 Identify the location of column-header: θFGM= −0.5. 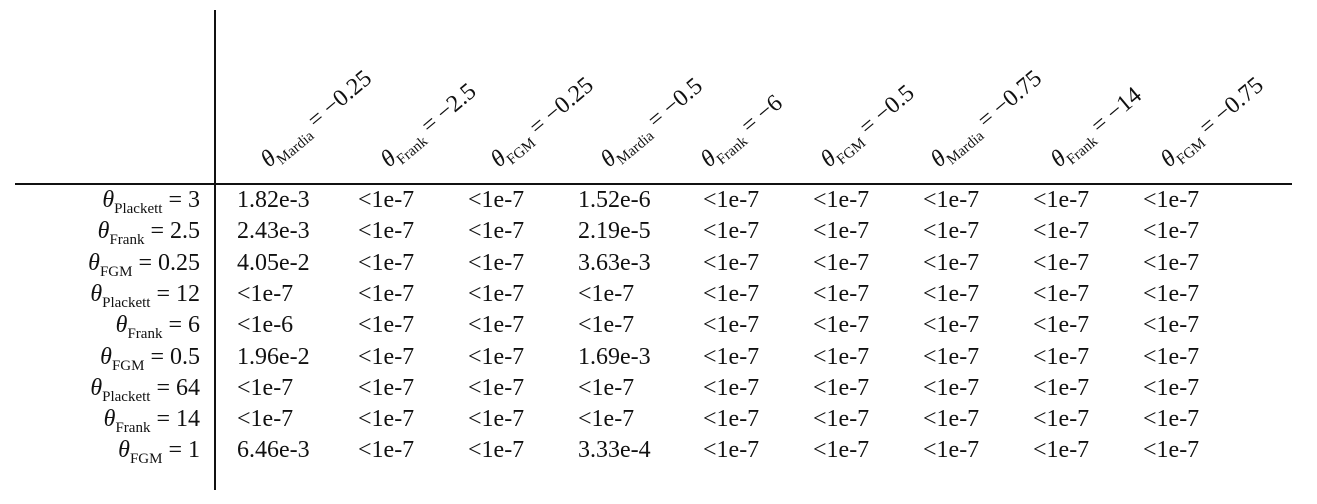
(868, 126).